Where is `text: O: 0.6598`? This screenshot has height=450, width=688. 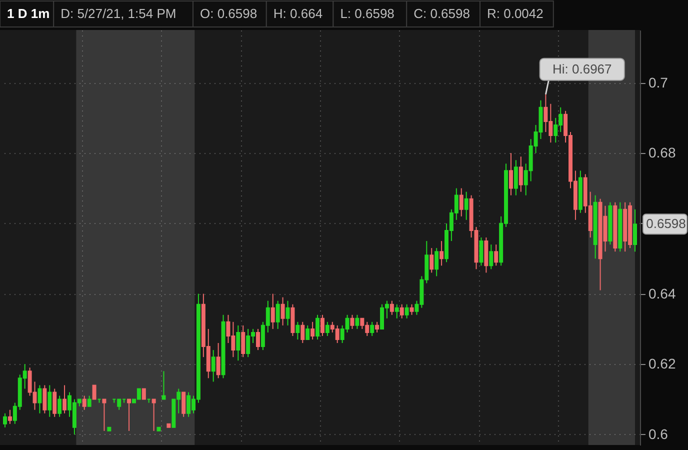
text: O: 0.6598 is located at coordinates (229, 13).